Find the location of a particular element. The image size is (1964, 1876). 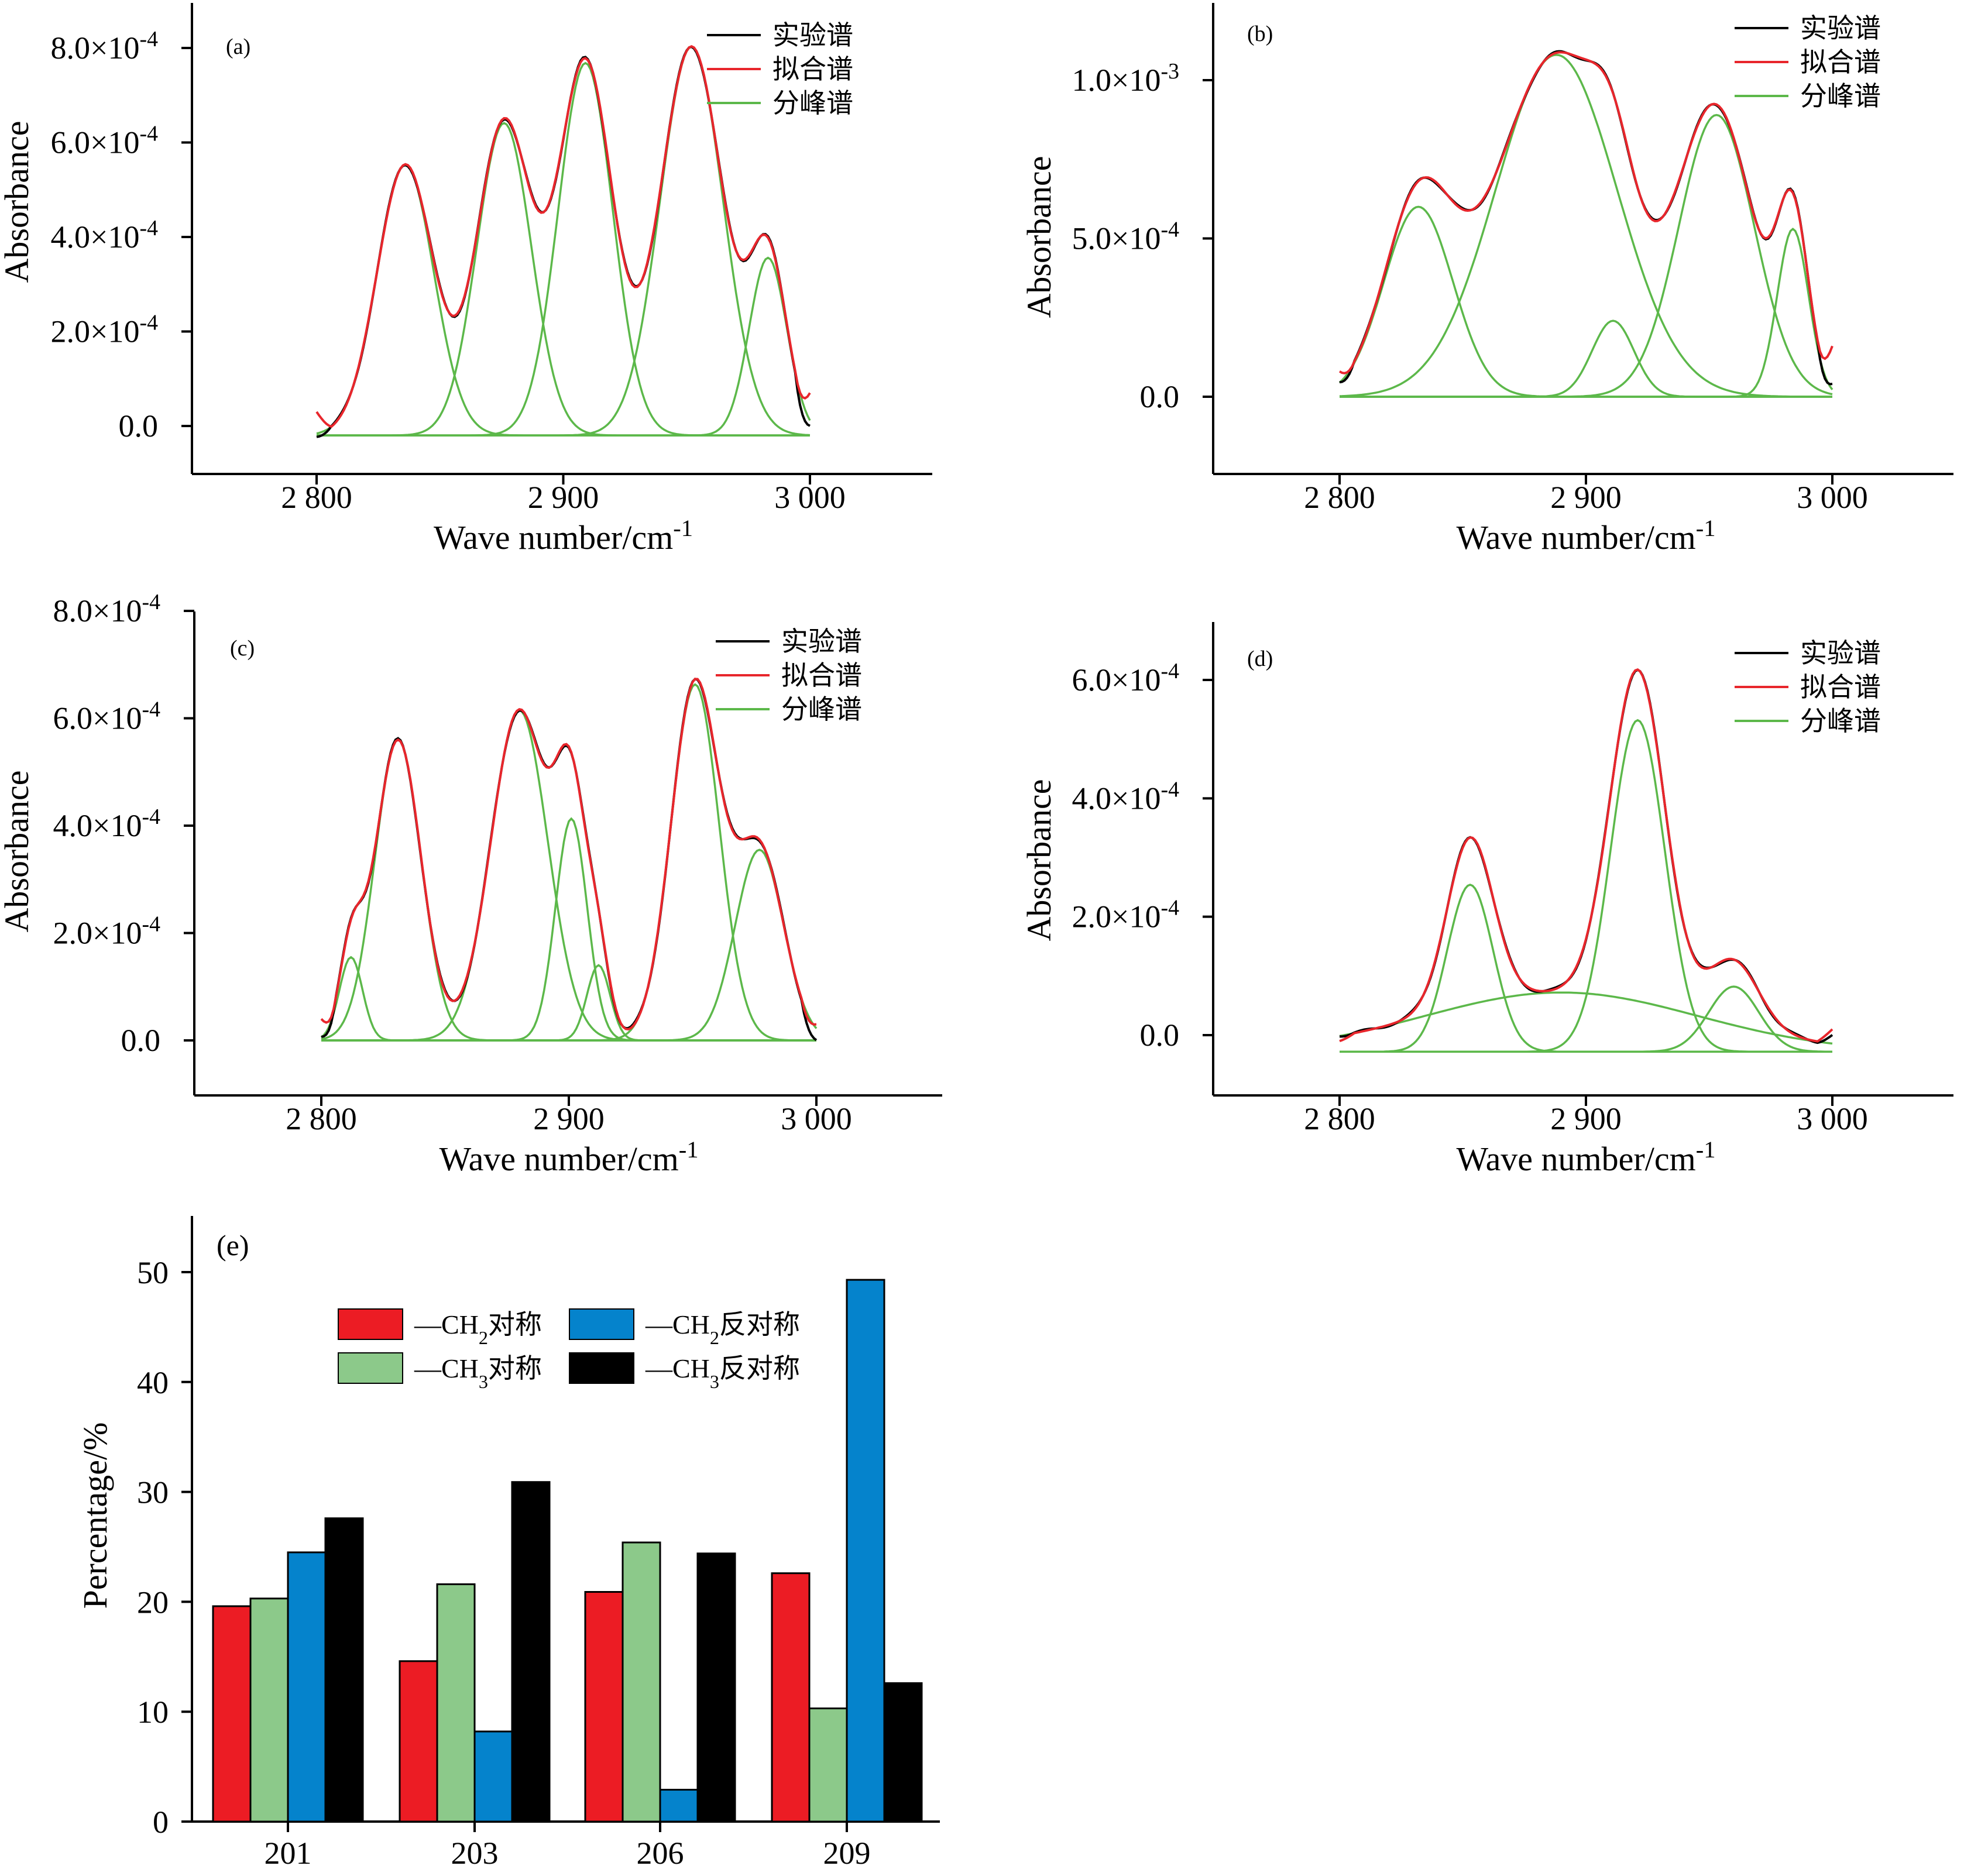

y-axis-title: Percentage/% is located at coordinates (95, 1516).